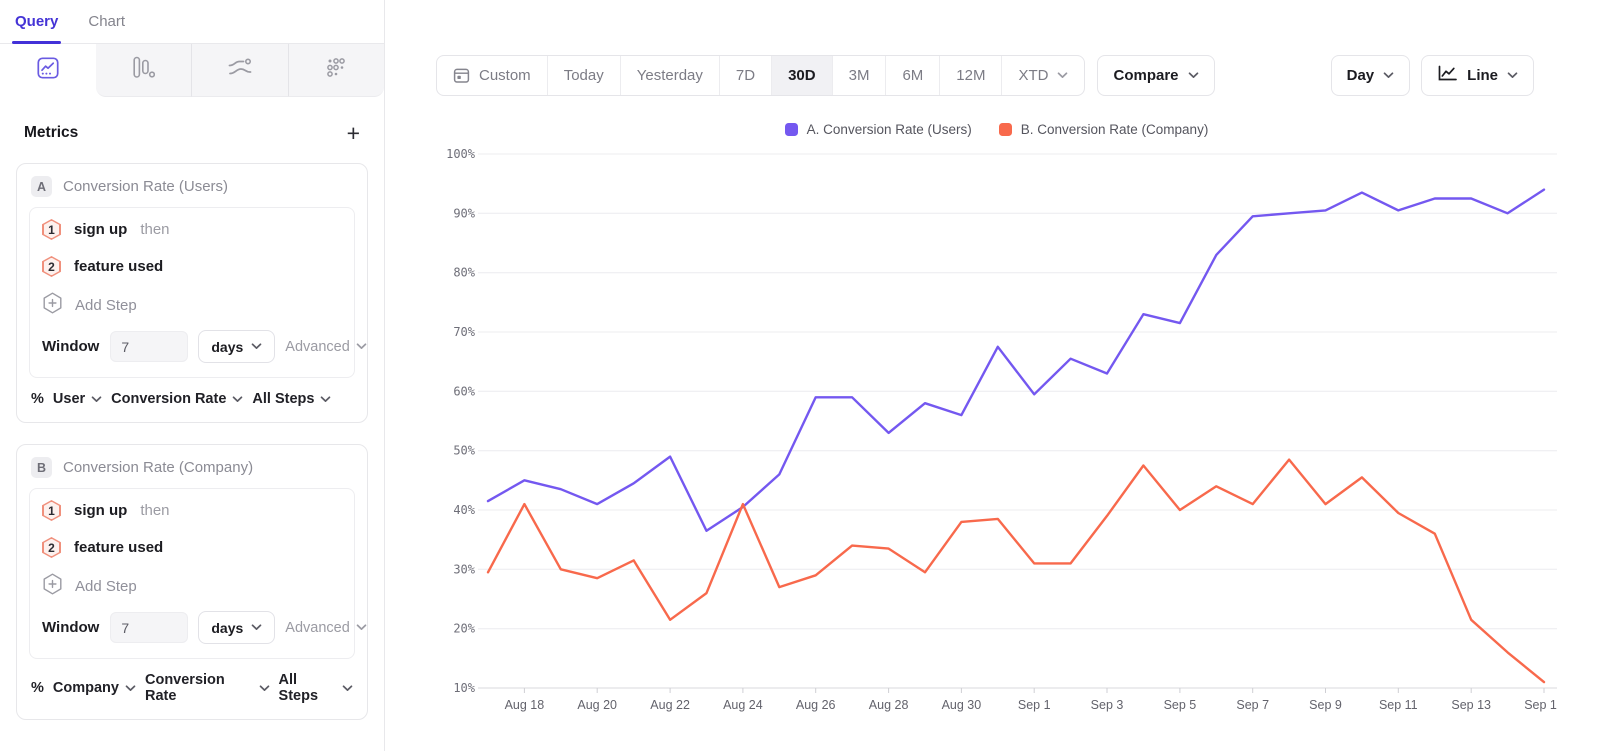 This screenshot has height=751, width=1600. What do you see at coordinates (77, 399) in the screenshot?
I see `counting-entity-select: User` at bounding box center [77, 399].